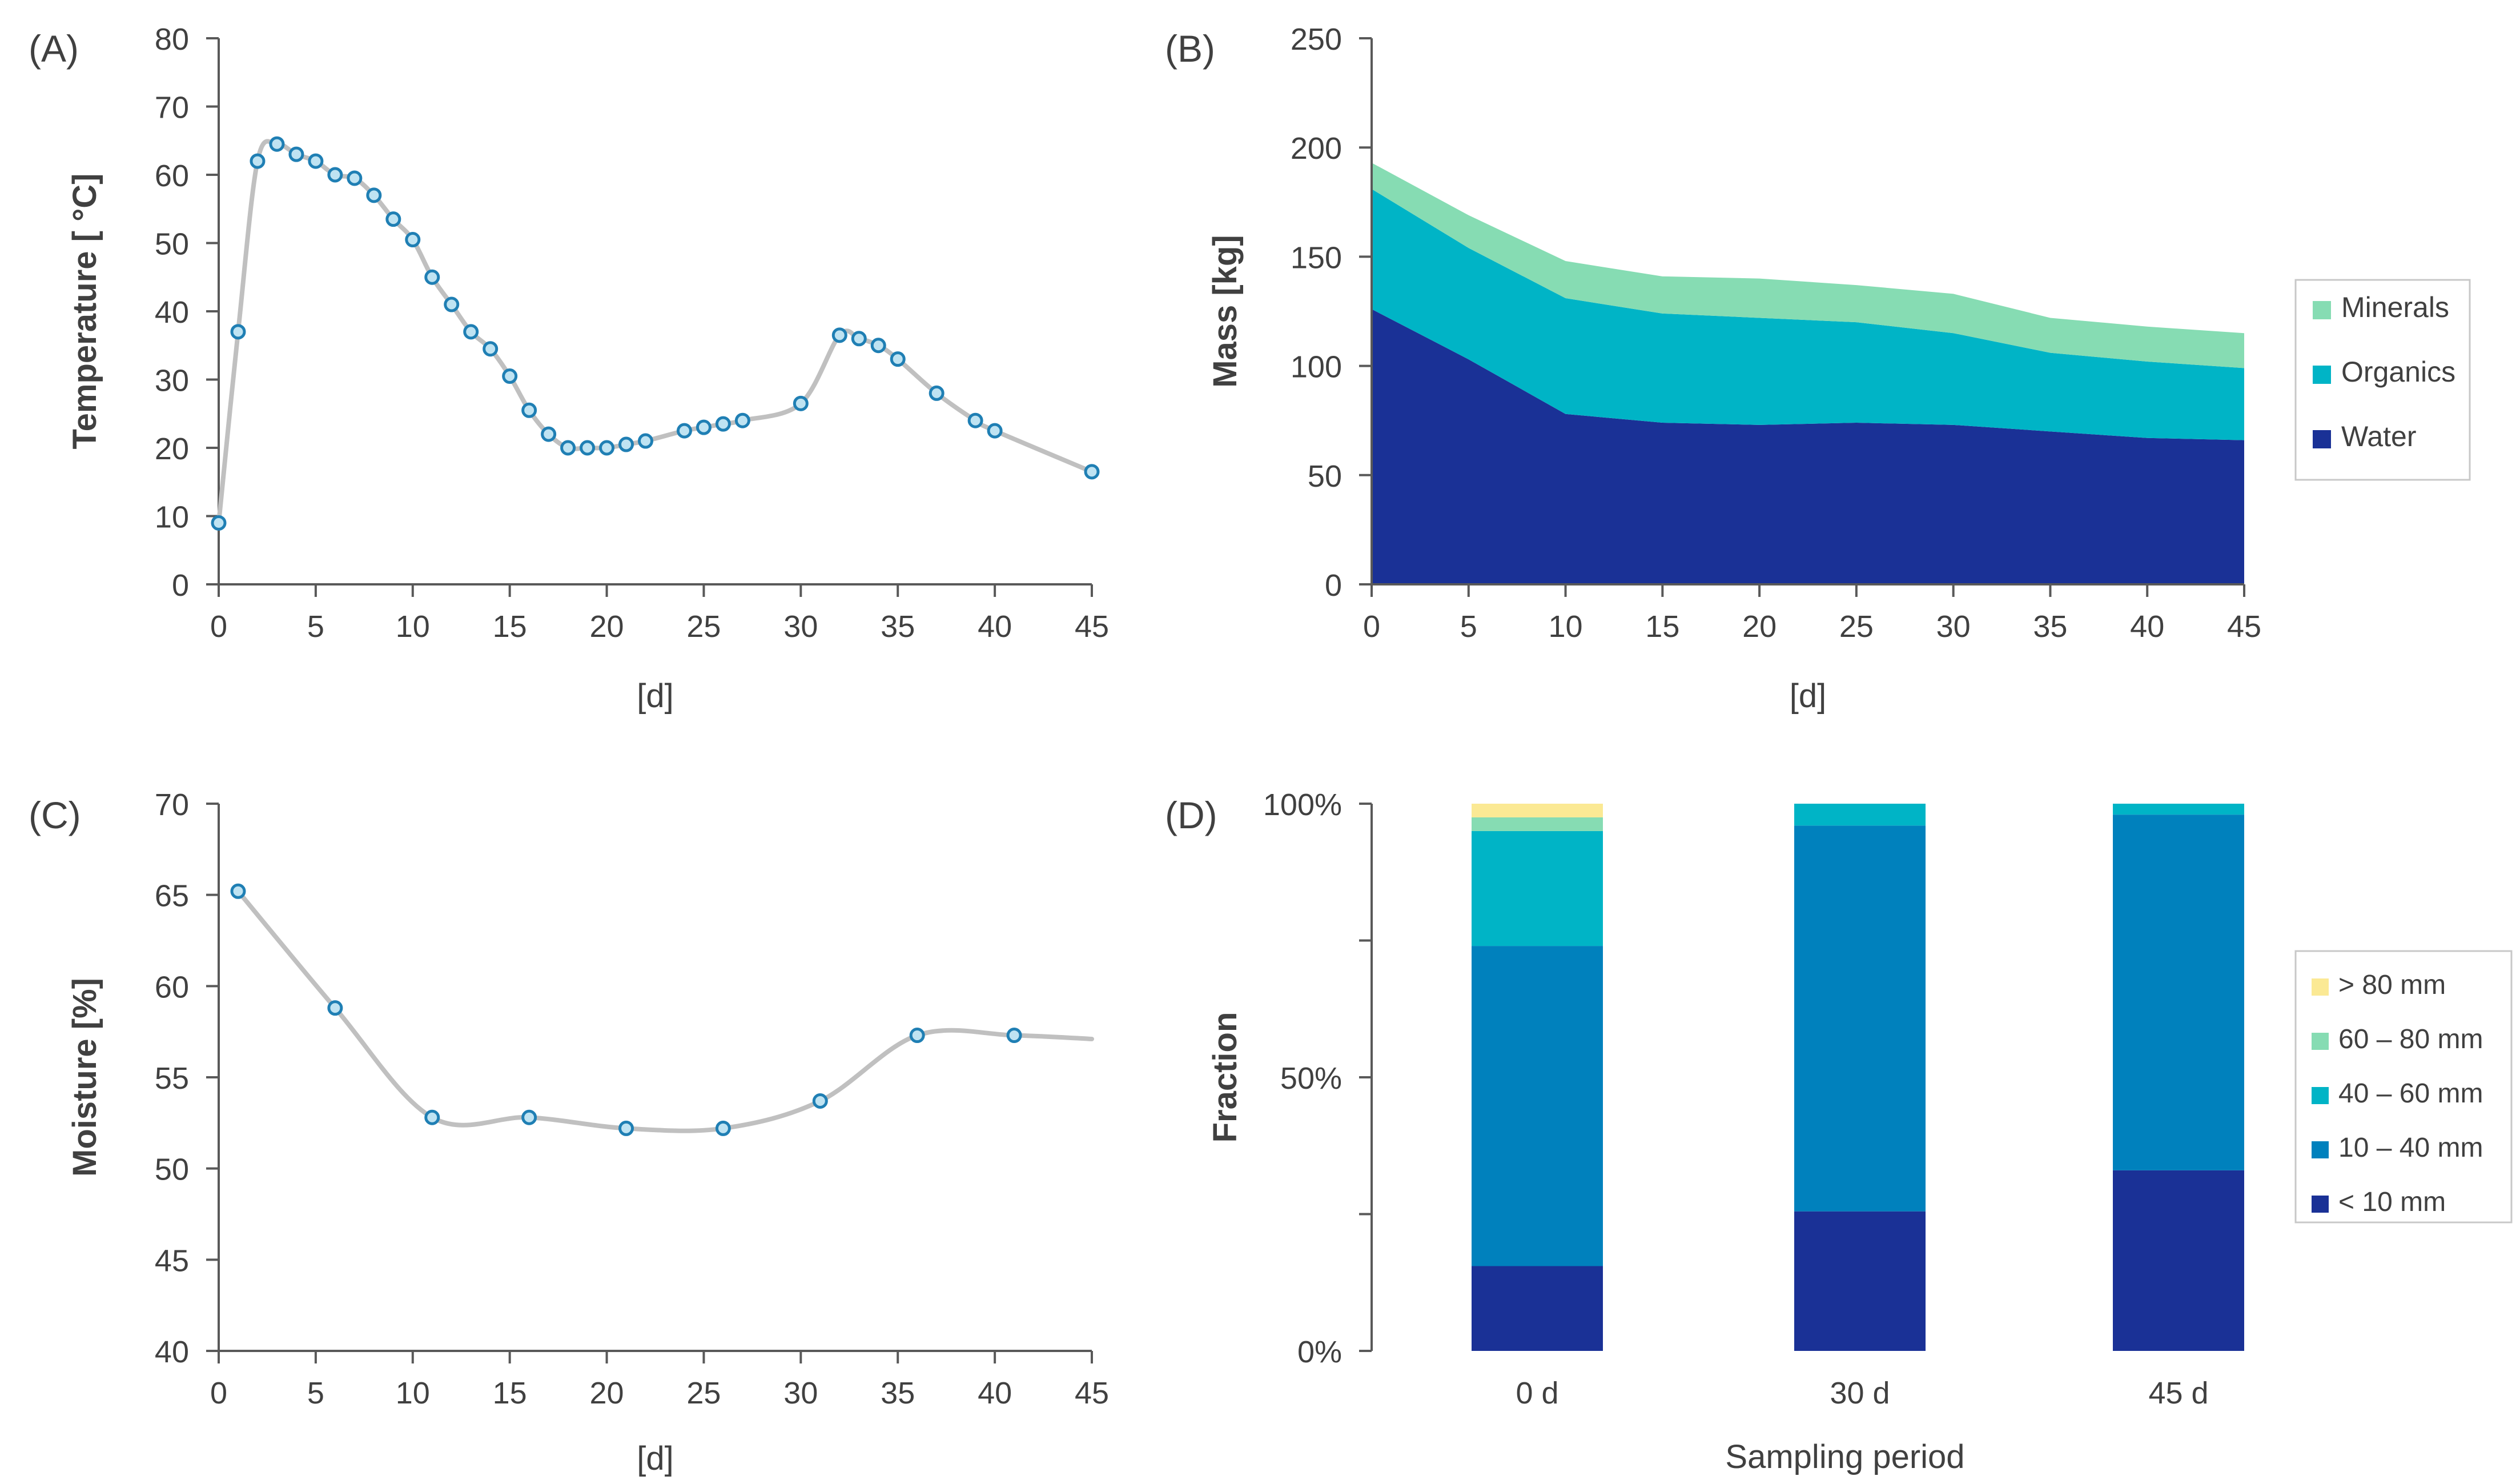  I want to click on y-tick-label: 150, so click(1316, 257).